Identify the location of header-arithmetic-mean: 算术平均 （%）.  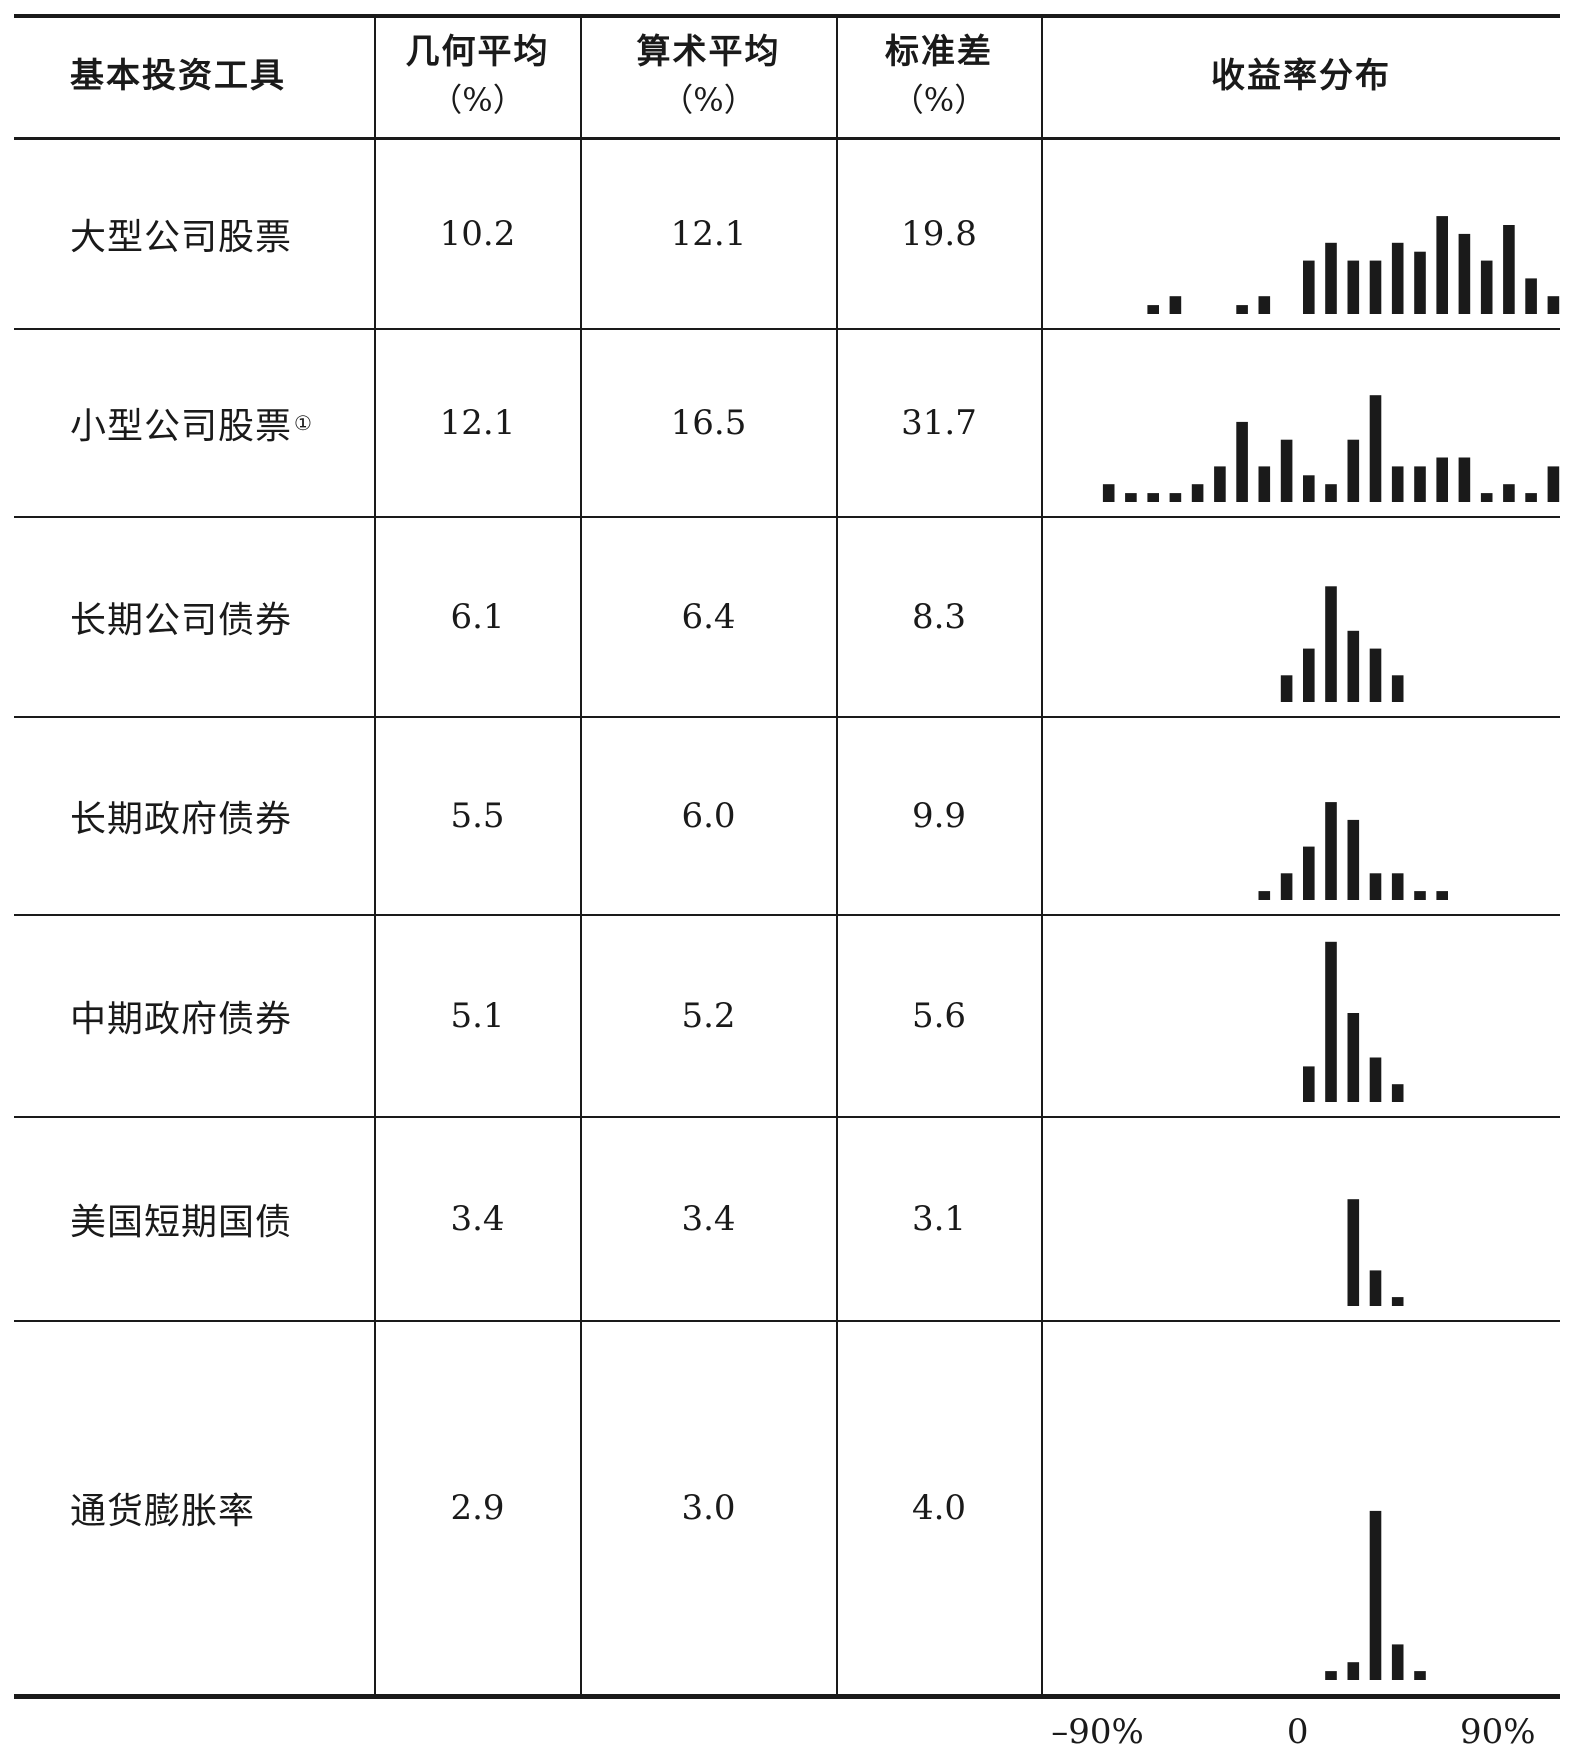
(708, 76).